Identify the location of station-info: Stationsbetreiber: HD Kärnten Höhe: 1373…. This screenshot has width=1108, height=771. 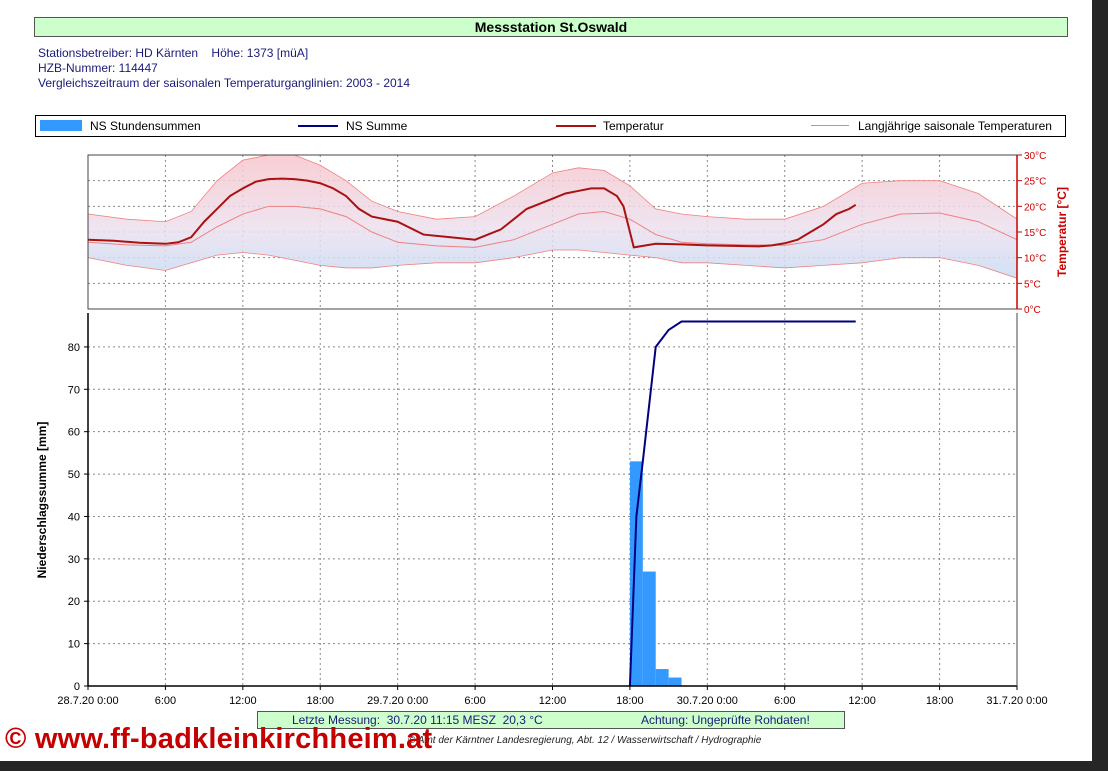
(173, 53).